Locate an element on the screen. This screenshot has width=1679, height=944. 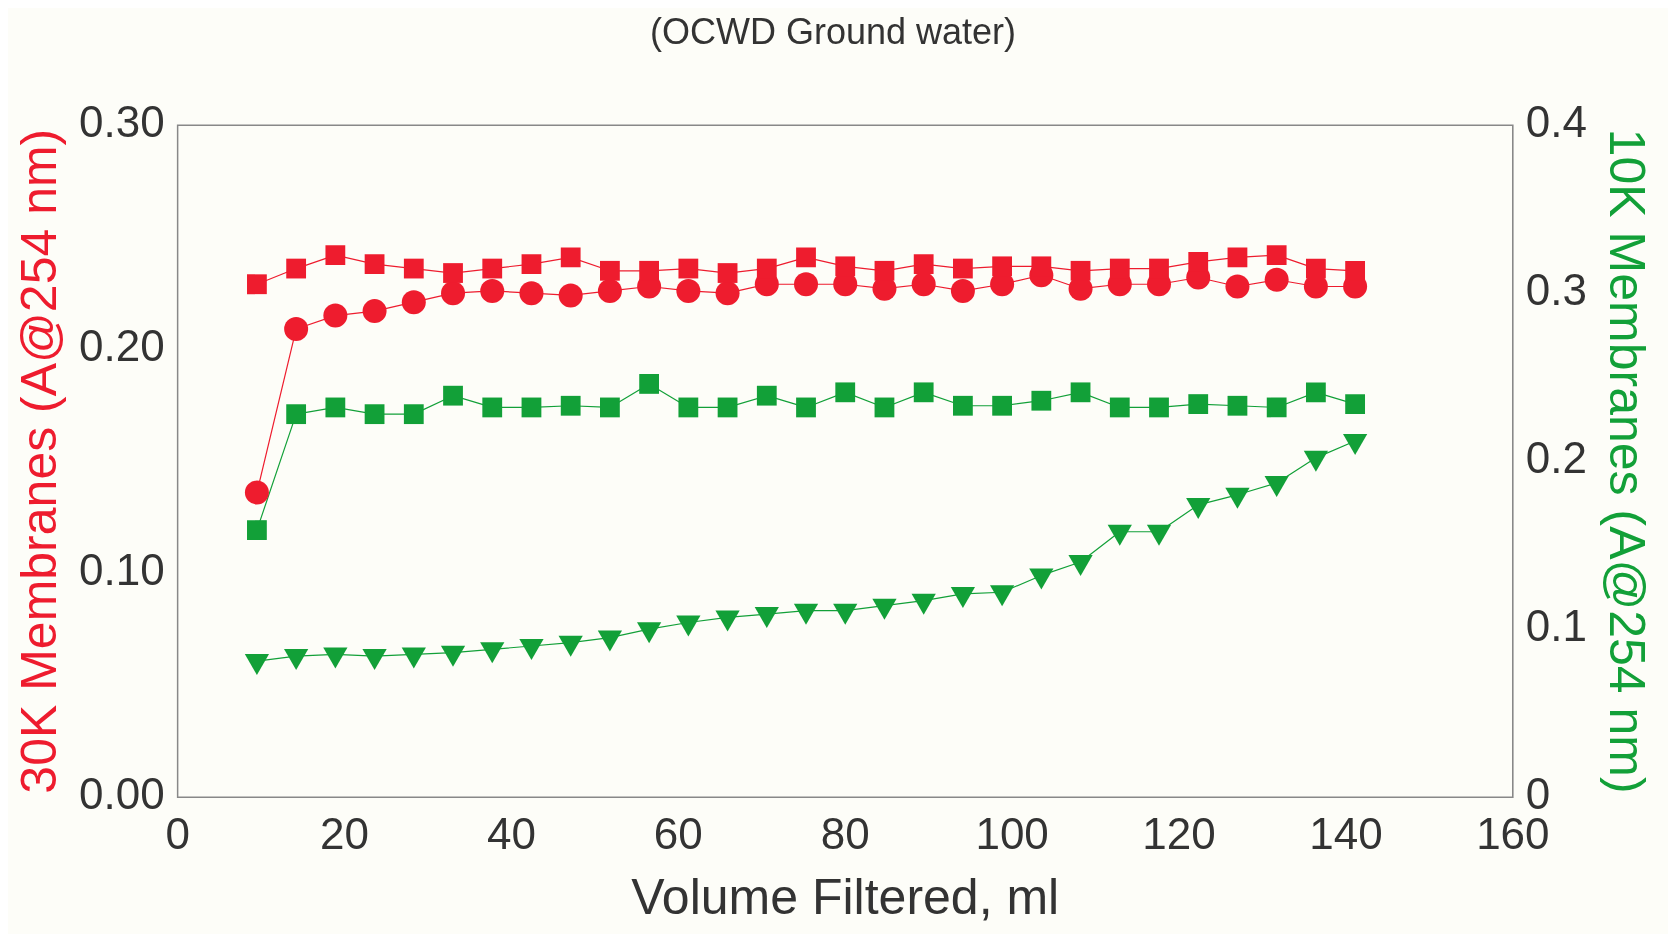
chart-title: (OCWD Ground water) is located at coordinates (833, 31).